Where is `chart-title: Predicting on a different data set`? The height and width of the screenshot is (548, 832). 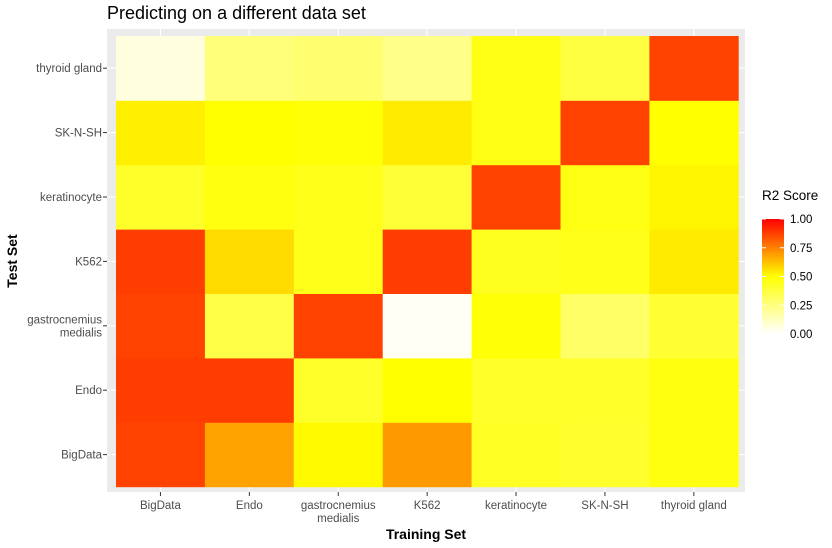 chart-title: Predicting on a different data set is located at coordinates (236, 13).